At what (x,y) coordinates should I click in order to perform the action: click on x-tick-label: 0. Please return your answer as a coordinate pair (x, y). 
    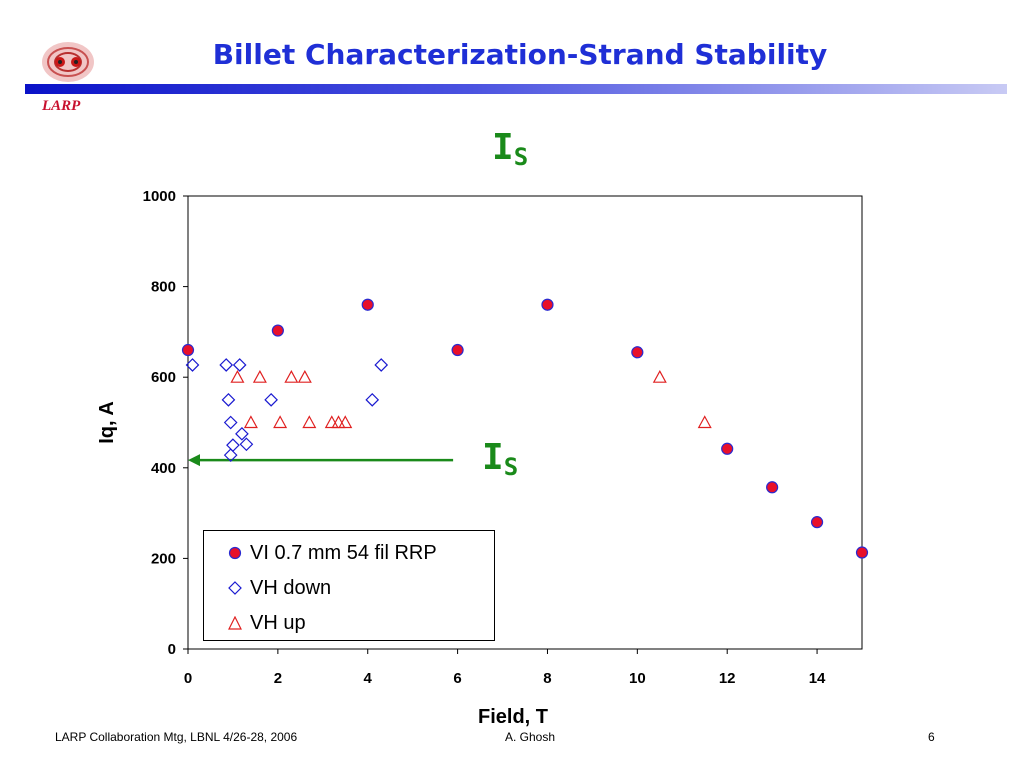
    Looking at the image, I should click on (188, 678).